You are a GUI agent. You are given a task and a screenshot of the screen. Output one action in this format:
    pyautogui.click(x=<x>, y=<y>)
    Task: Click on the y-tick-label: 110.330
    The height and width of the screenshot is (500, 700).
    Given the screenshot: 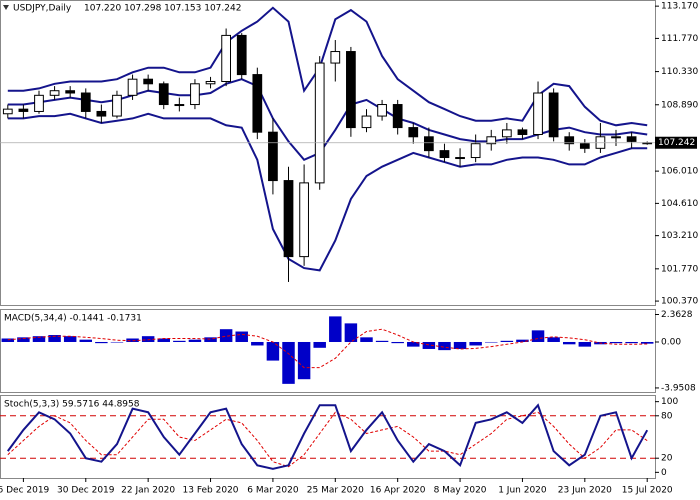 What is the action you would take?
    pyautogui.click(x=679, y=72)
    